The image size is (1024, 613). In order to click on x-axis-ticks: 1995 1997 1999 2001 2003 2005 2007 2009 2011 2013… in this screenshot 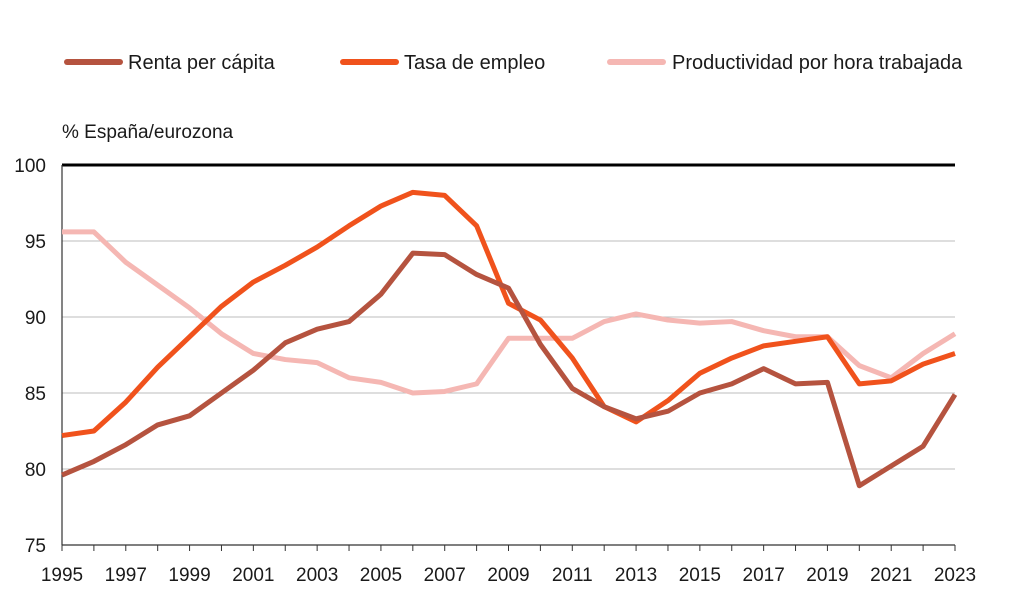, I will do `click(508, 575)`.